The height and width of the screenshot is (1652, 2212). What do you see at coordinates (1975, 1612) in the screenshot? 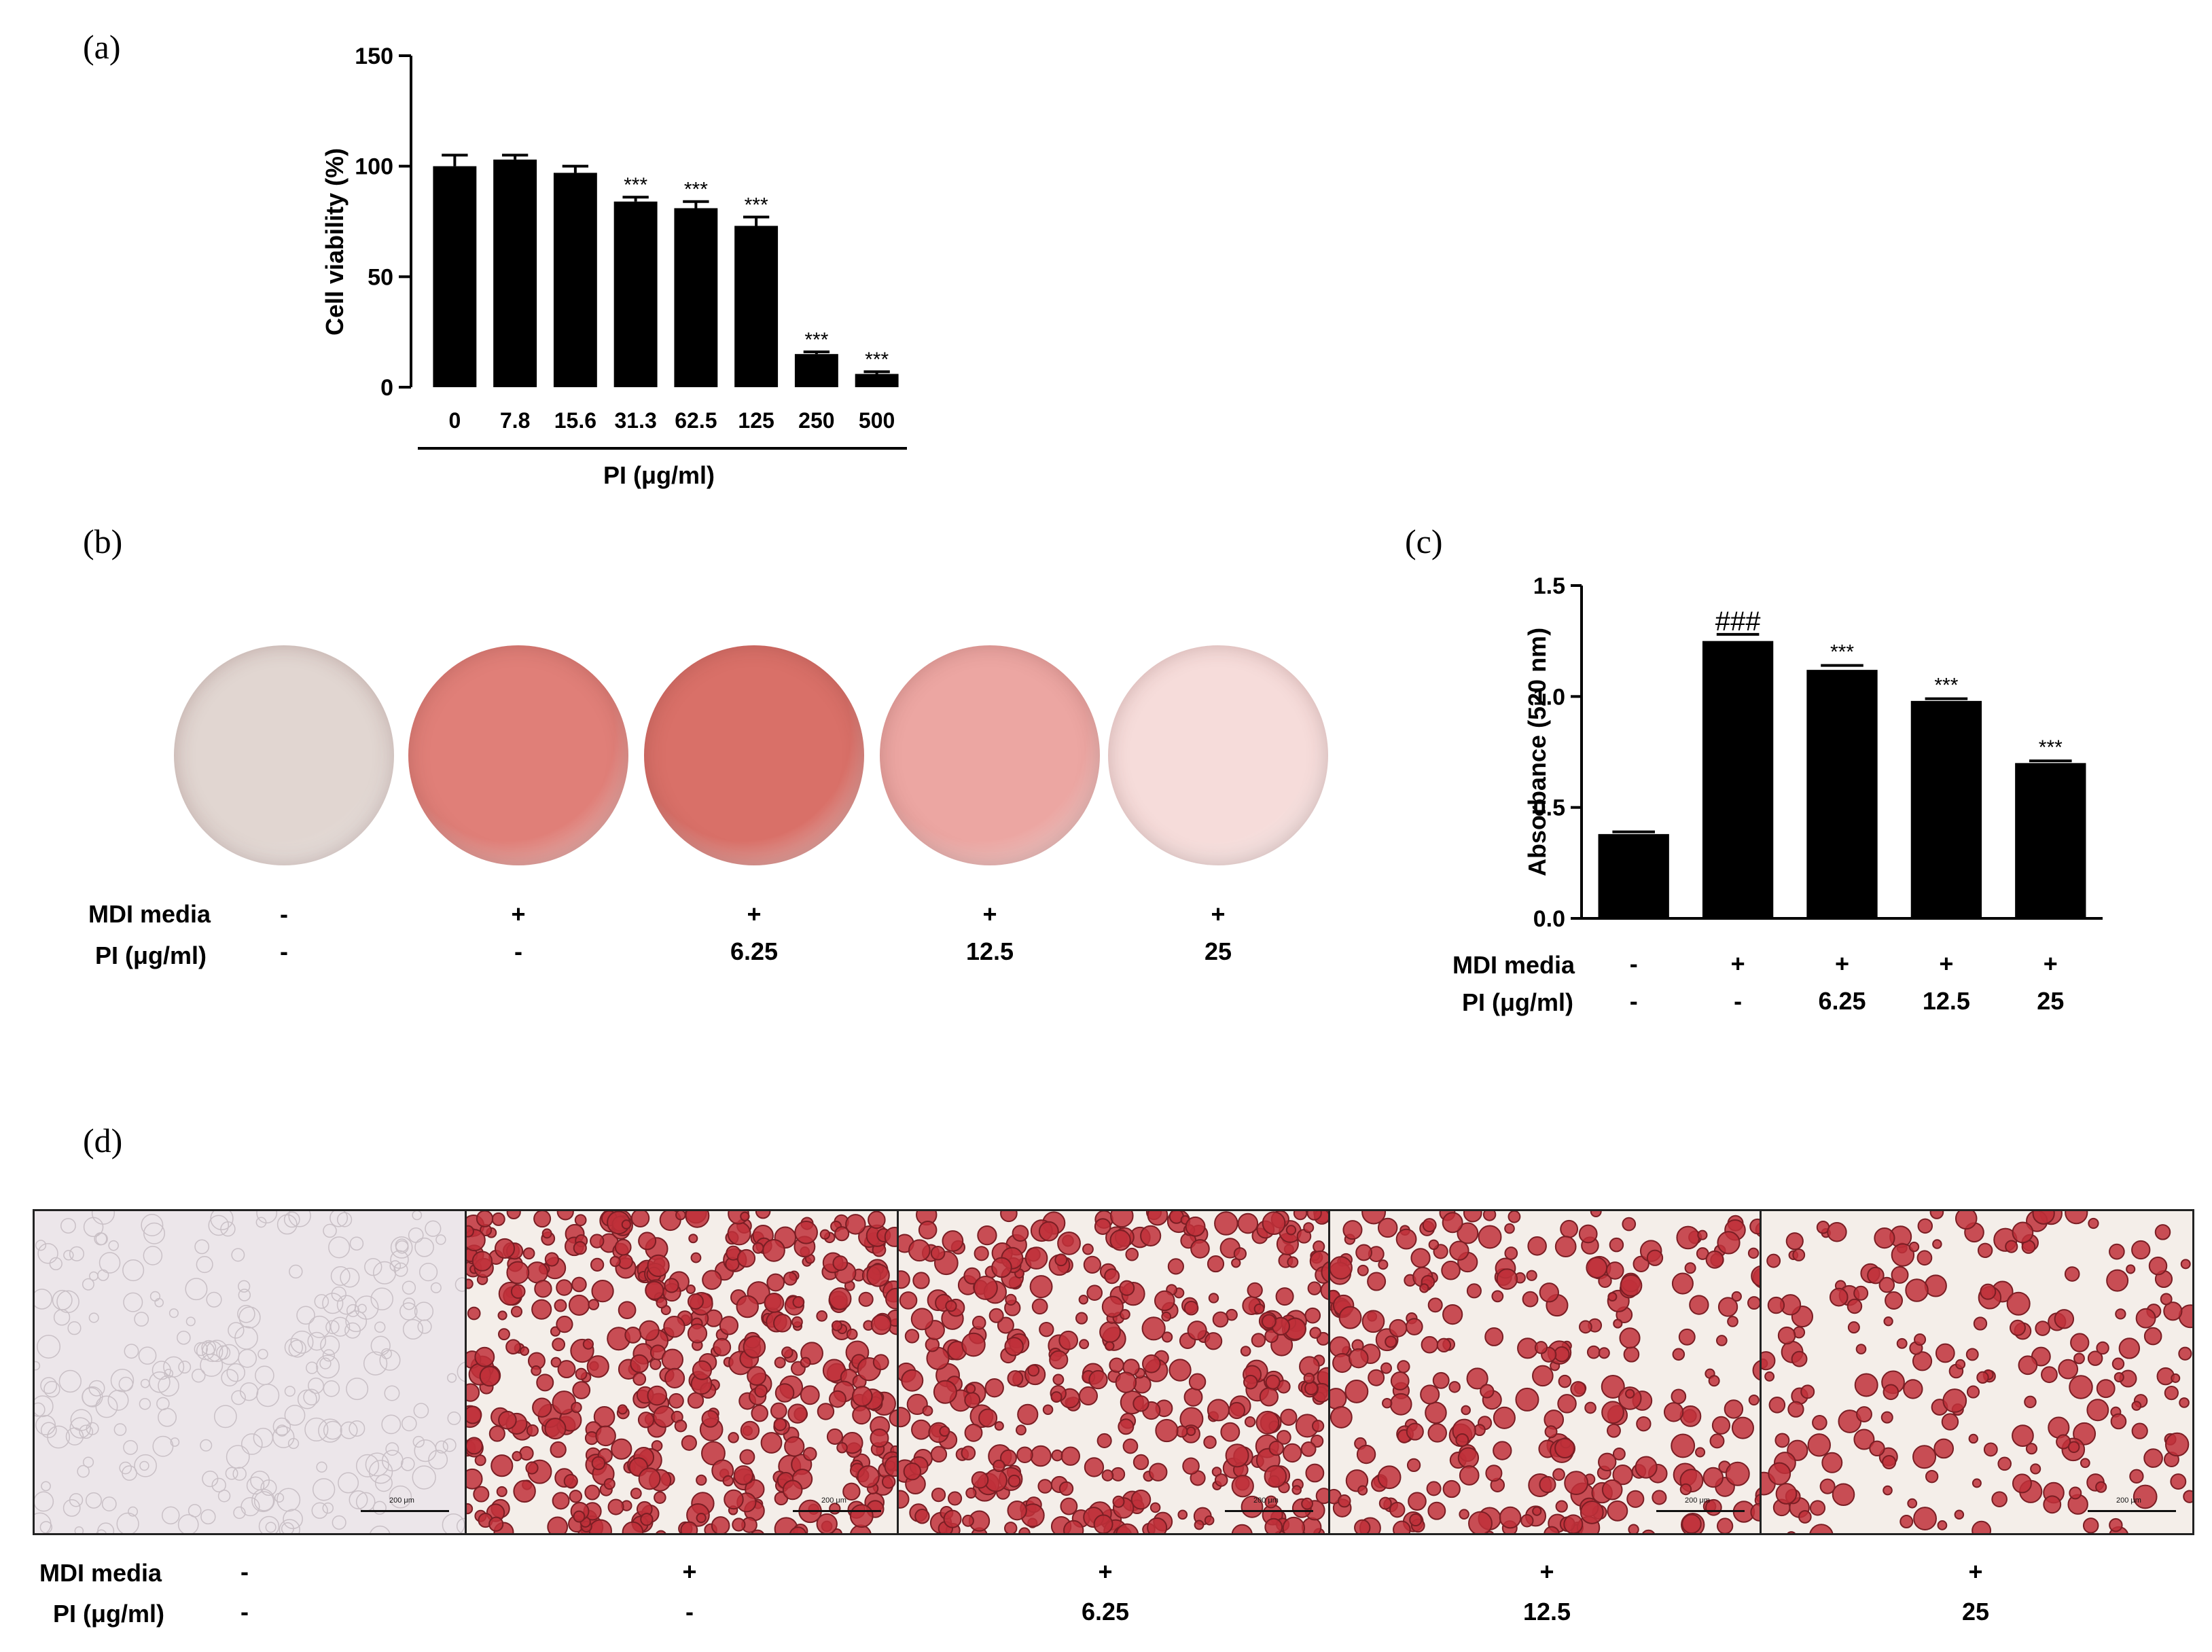
I see `panel-d-pi-value: 25` at bounding box center [1975, 1612].